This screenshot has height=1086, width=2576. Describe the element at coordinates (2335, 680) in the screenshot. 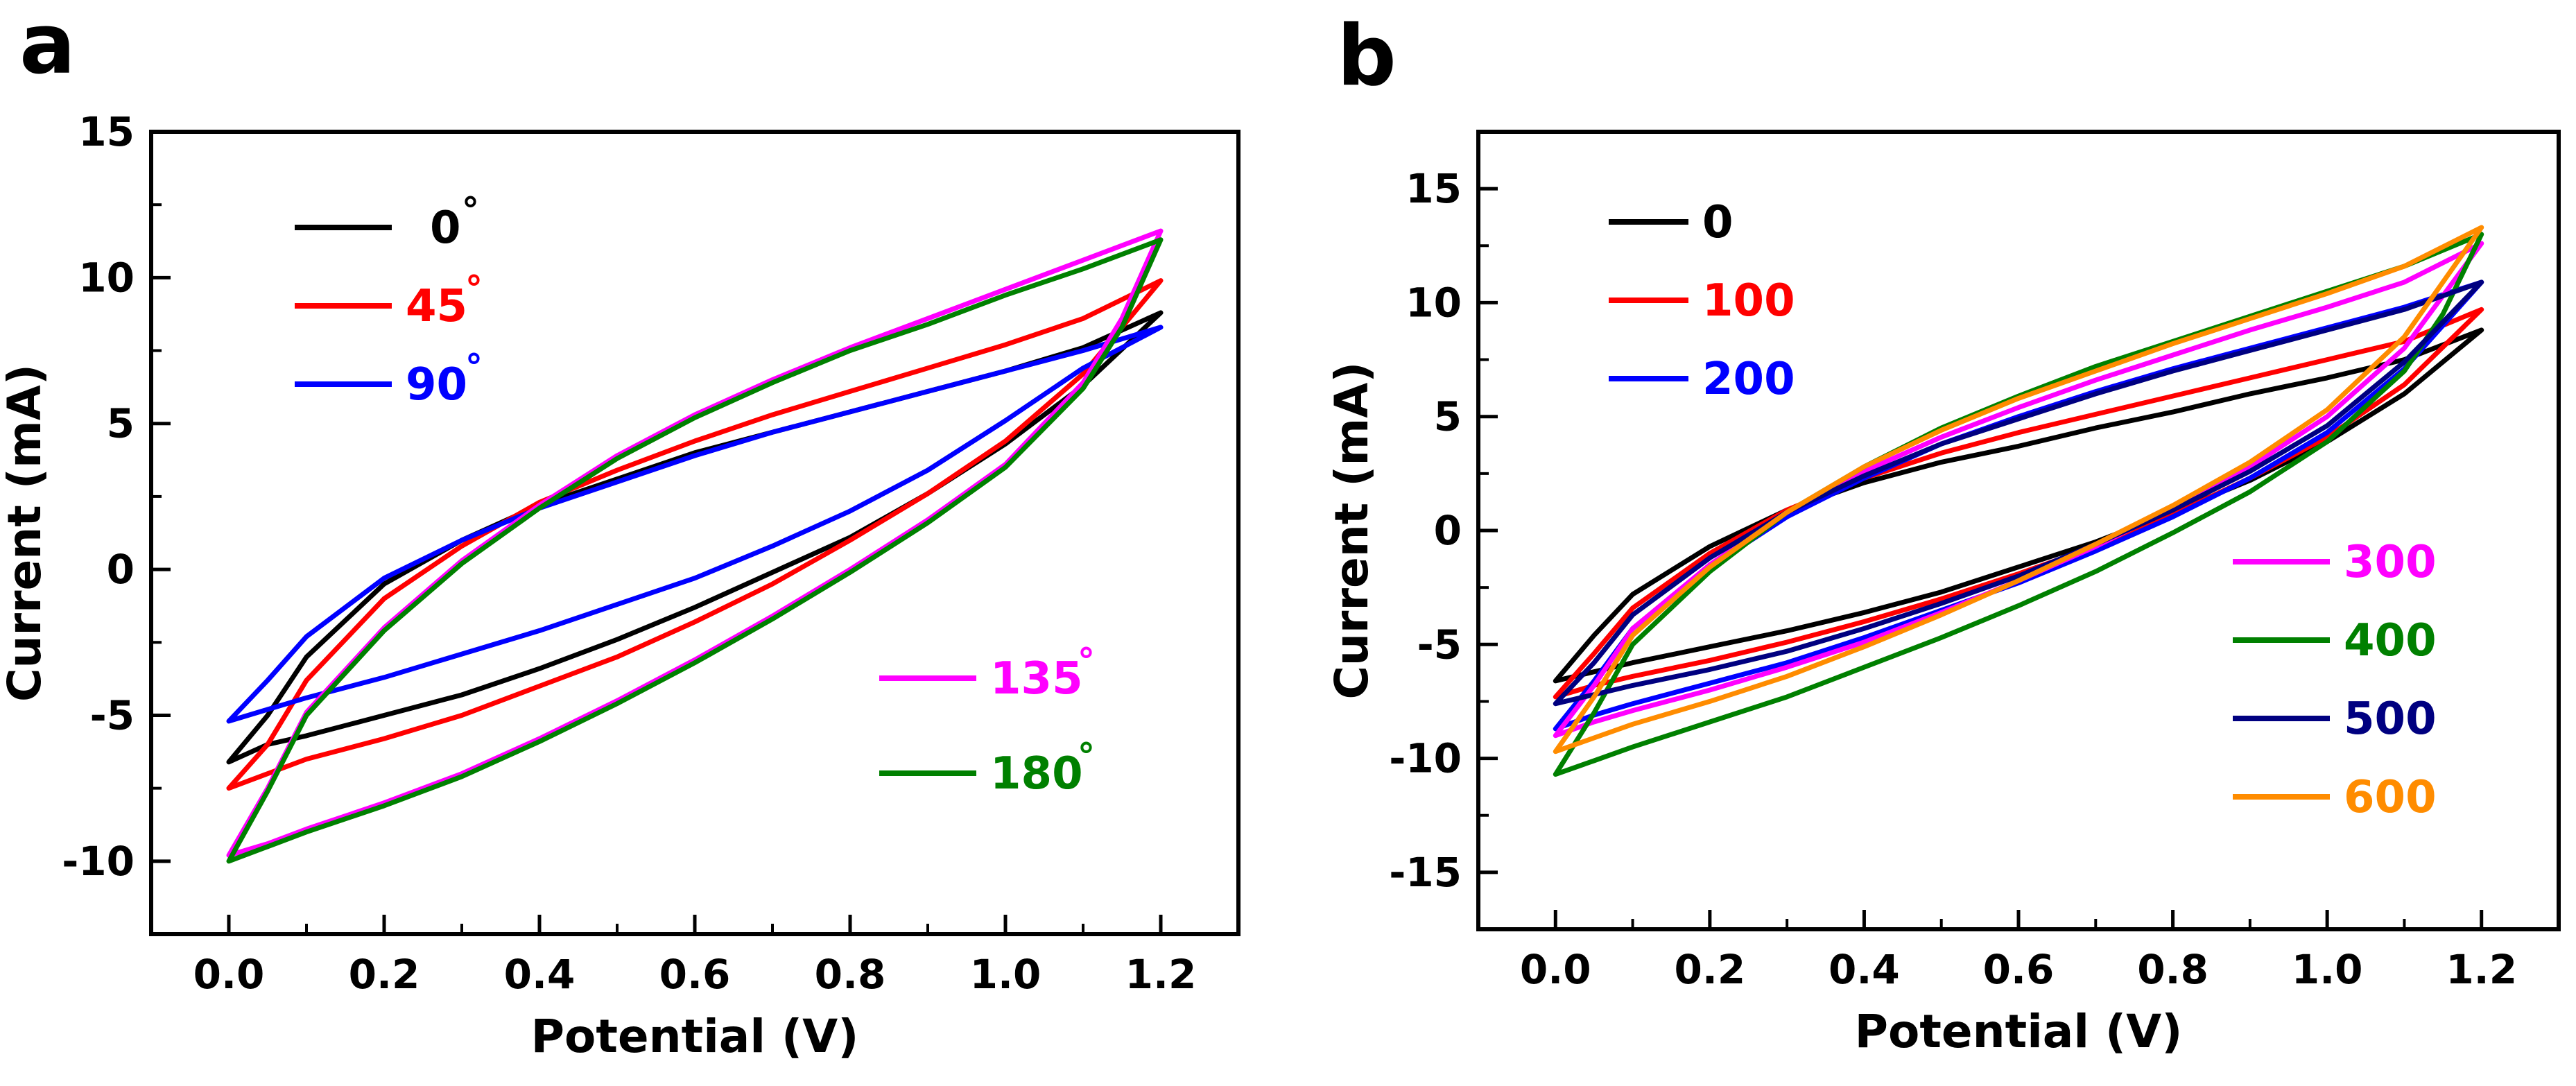

I see `legend-lower-right: 300 400 500 600` at that location.